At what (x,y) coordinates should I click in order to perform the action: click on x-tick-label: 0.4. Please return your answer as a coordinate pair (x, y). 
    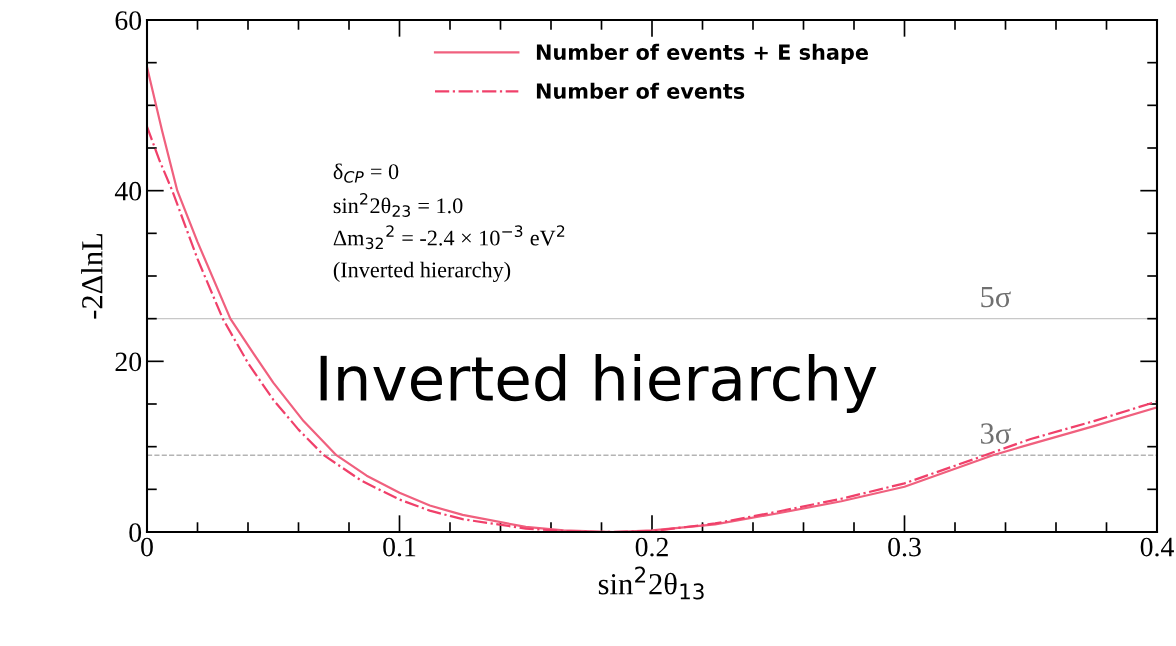
    Looking at the image, I should click on (1157, 547).